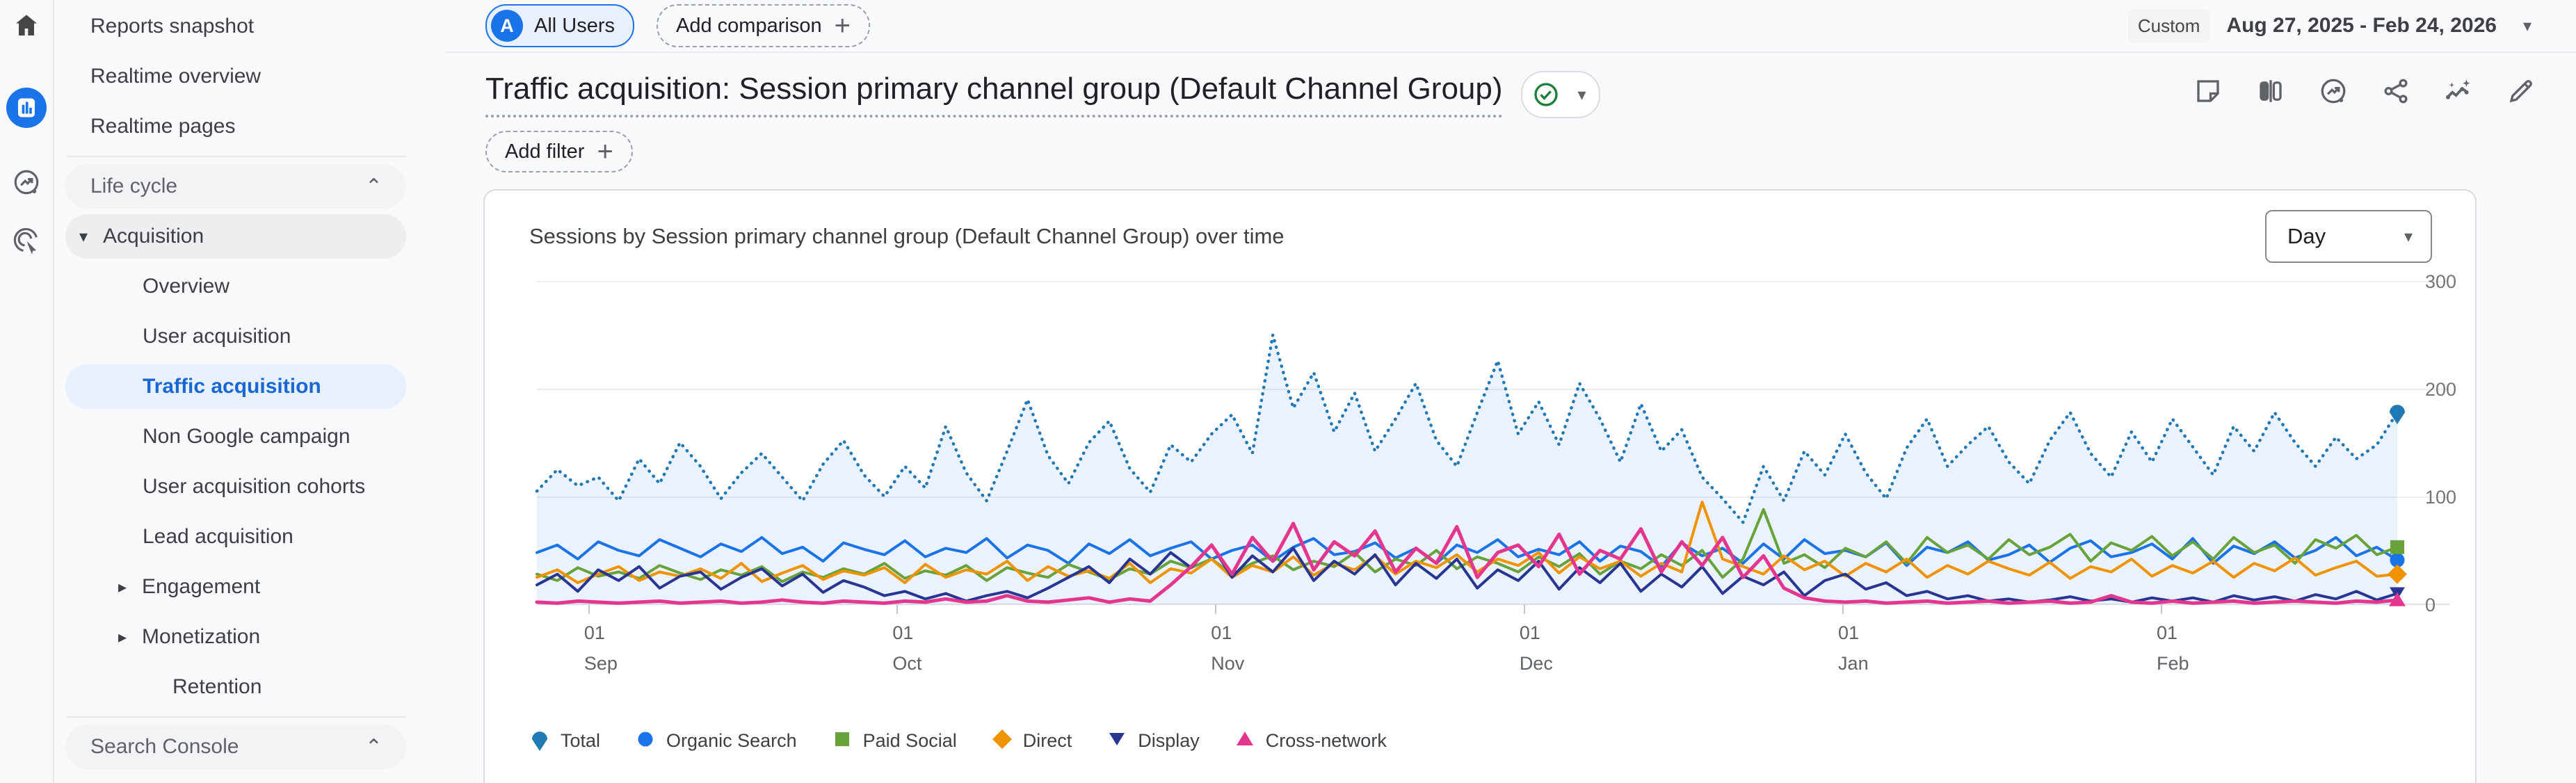  I want to click on x-tick-label: 01 Dec, so click(1536, 648).